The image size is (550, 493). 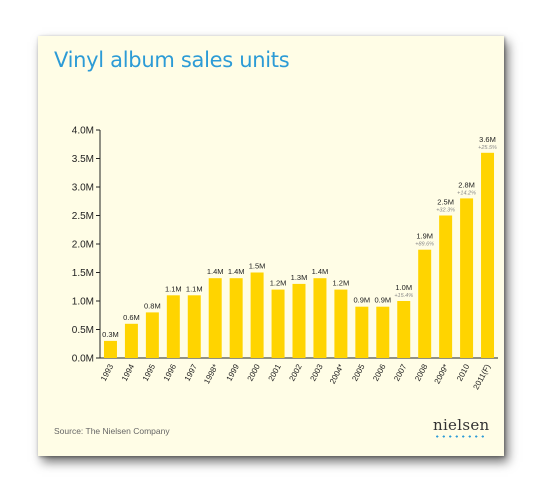 What do you see at coordinates (461, 425) in the screenshot?
I see `nielsen-logo: nielsen` at bounding box center [461, 425].